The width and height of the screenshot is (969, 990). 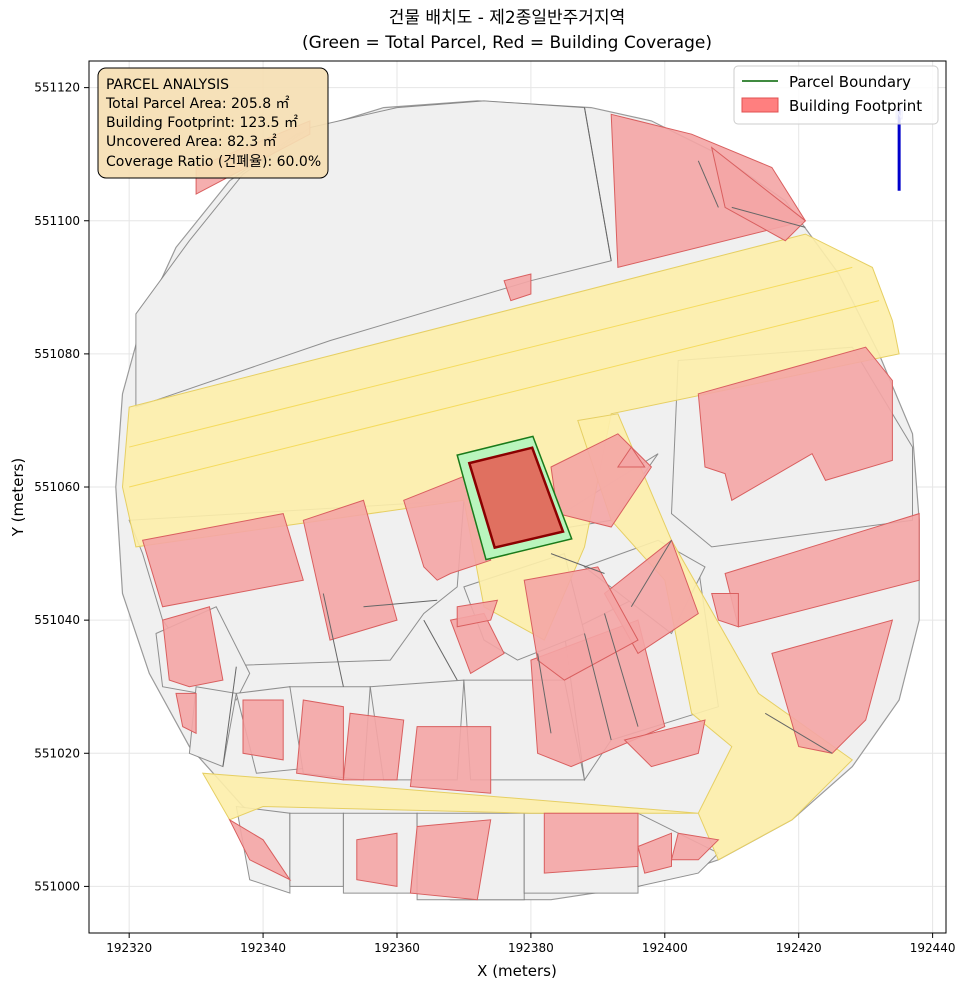 What do you see at coordinates (57, 354) in the screenshot?
I see `y-tick-label: 551080` at bounding box center [57, 354].